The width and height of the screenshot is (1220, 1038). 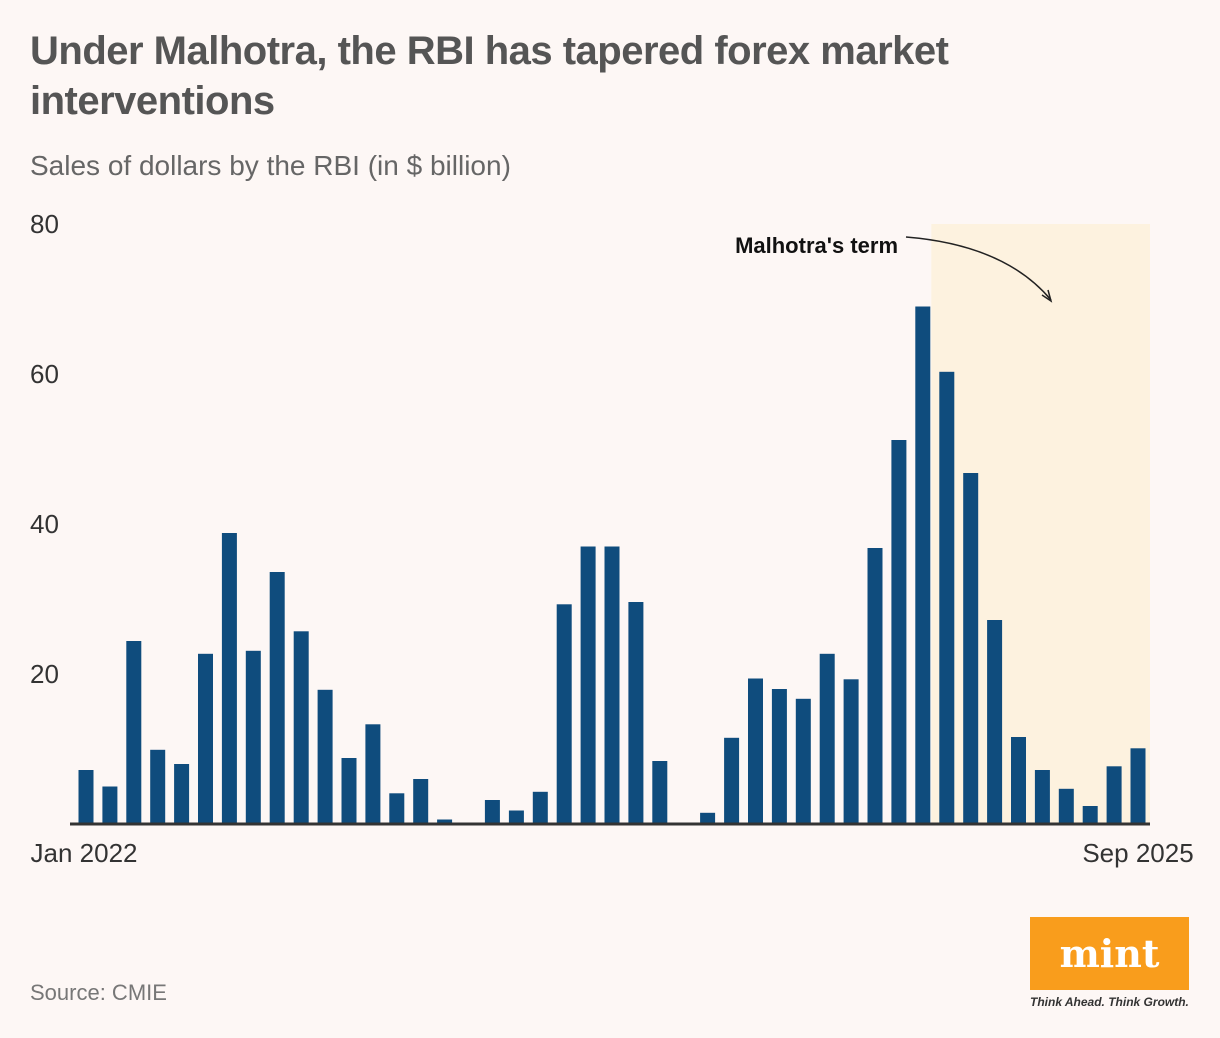 I want to click on bar-oct-2024, so click(x=875, y=686).